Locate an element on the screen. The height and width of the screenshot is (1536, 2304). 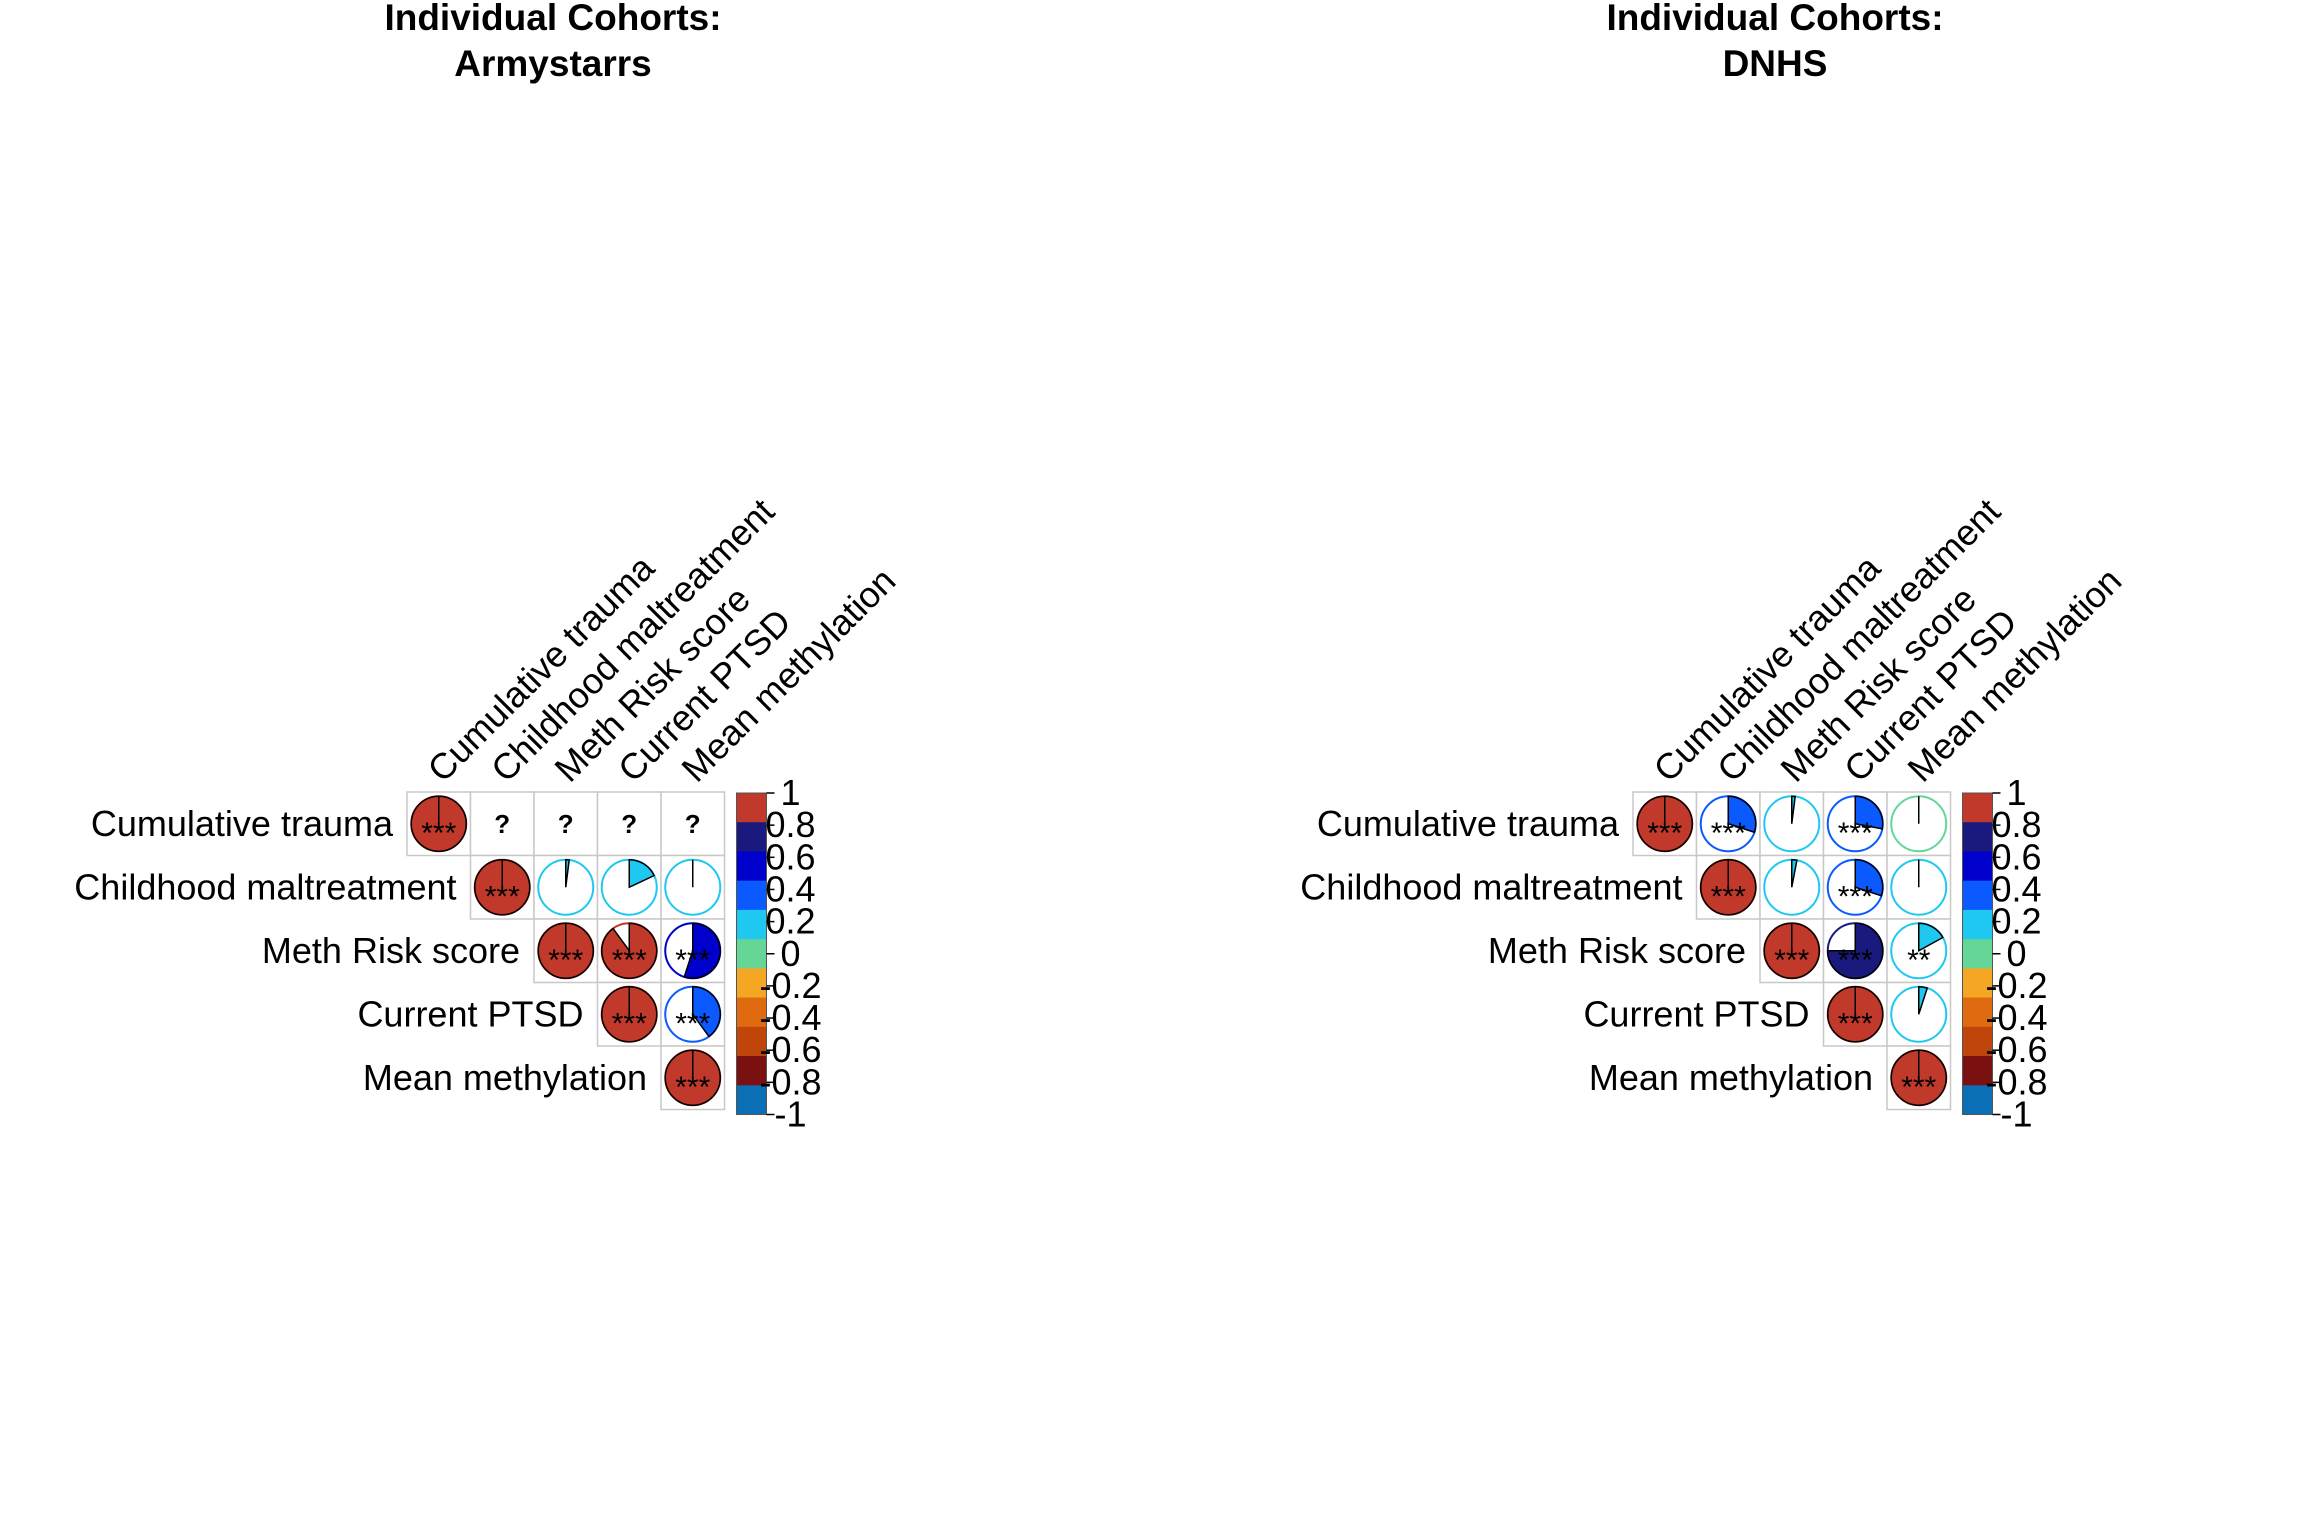
grid-cell is located at coordinates (502, 824).